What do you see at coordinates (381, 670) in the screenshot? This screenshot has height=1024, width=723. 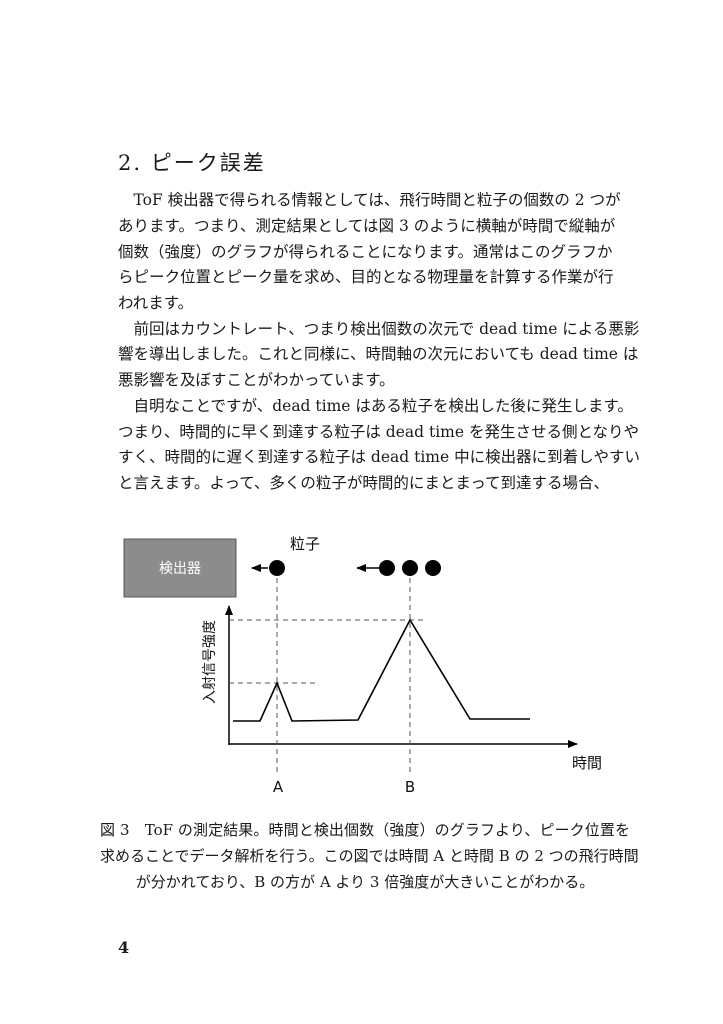 I see `signal-trace` at bounding box center [381, 670].